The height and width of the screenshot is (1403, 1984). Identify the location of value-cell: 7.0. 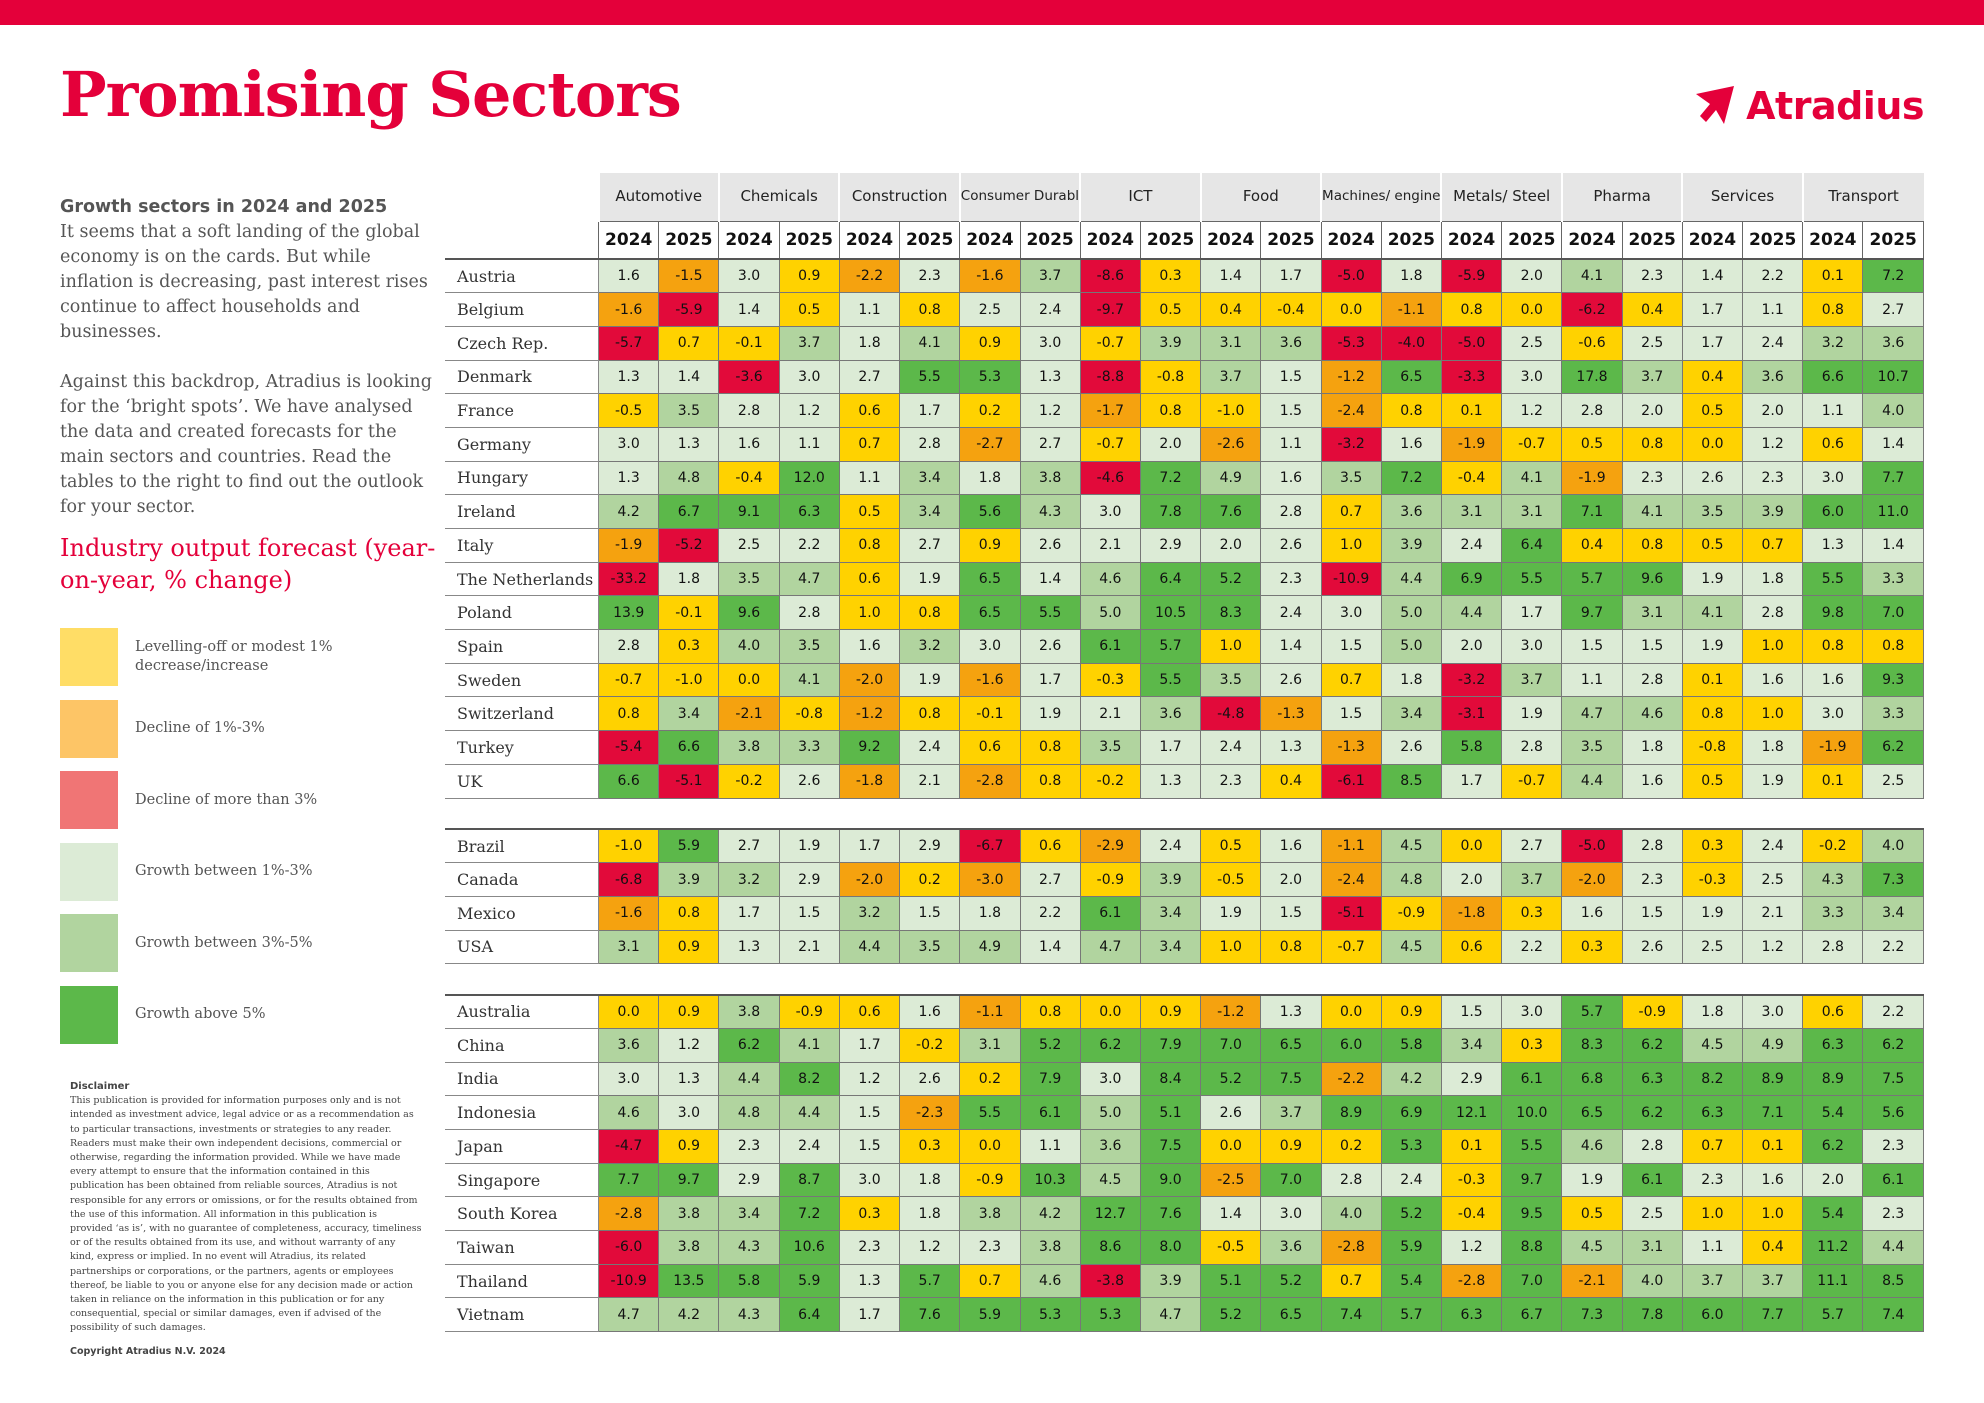
(1532, 1281).